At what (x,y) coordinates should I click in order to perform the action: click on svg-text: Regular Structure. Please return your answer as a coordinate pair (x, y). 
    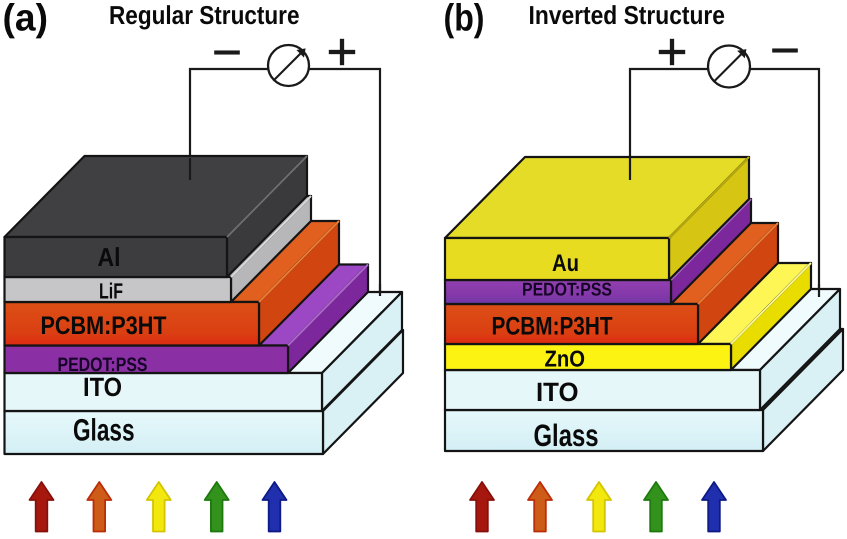
    Looking at the image, I should click on (204, 15).